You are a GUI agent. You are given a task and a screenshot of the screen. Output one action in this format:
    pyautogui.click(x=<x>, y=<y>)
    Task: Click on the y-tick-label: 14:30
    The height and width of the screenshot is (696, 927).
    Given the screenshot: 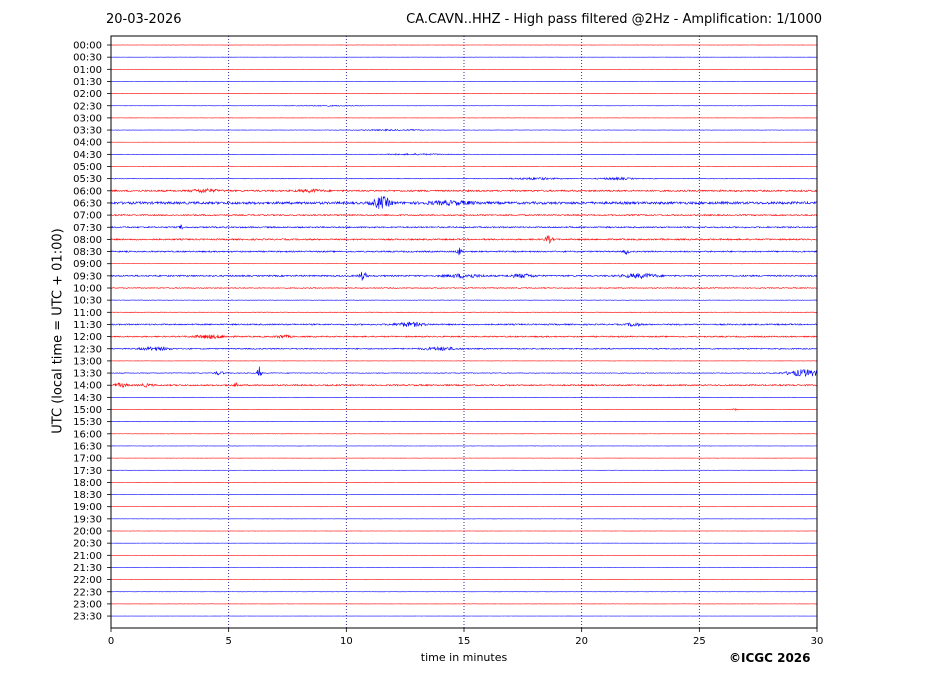 What is the action you would take?
    pyautogui.click(x=87, y=398)
    